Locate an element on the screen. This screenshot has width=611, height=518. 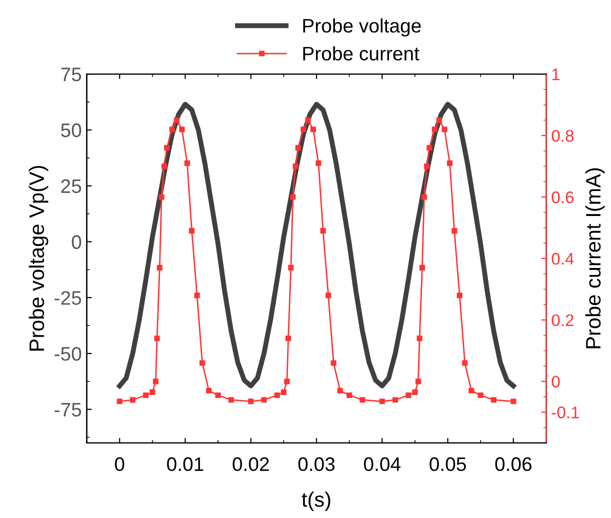
y2-tick-label: 0 is located at coordinates (556, 382).